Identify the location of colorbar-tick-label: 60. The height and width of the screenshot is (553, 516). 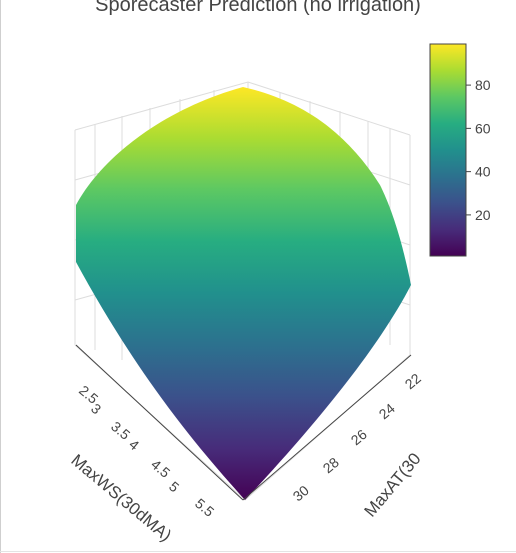
(483, 128).